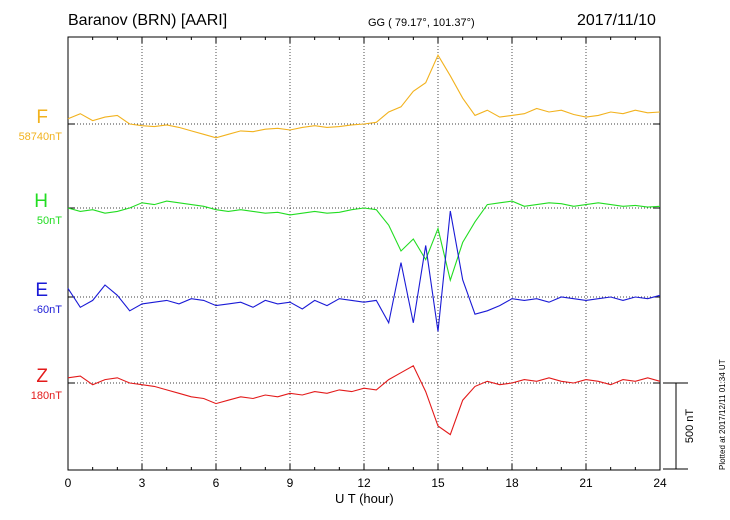 The width and height of the screenshot is (730, 520). I want to click on scale-bar-label: 500 nT, so click(690, 426).